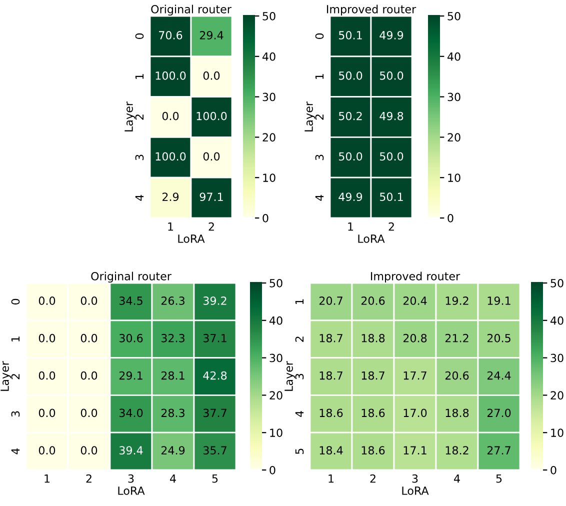  What do you see at coordinates (173, 450) in the screenshot?
I see `data-label: 24.9` at bounding box center [173, 450].